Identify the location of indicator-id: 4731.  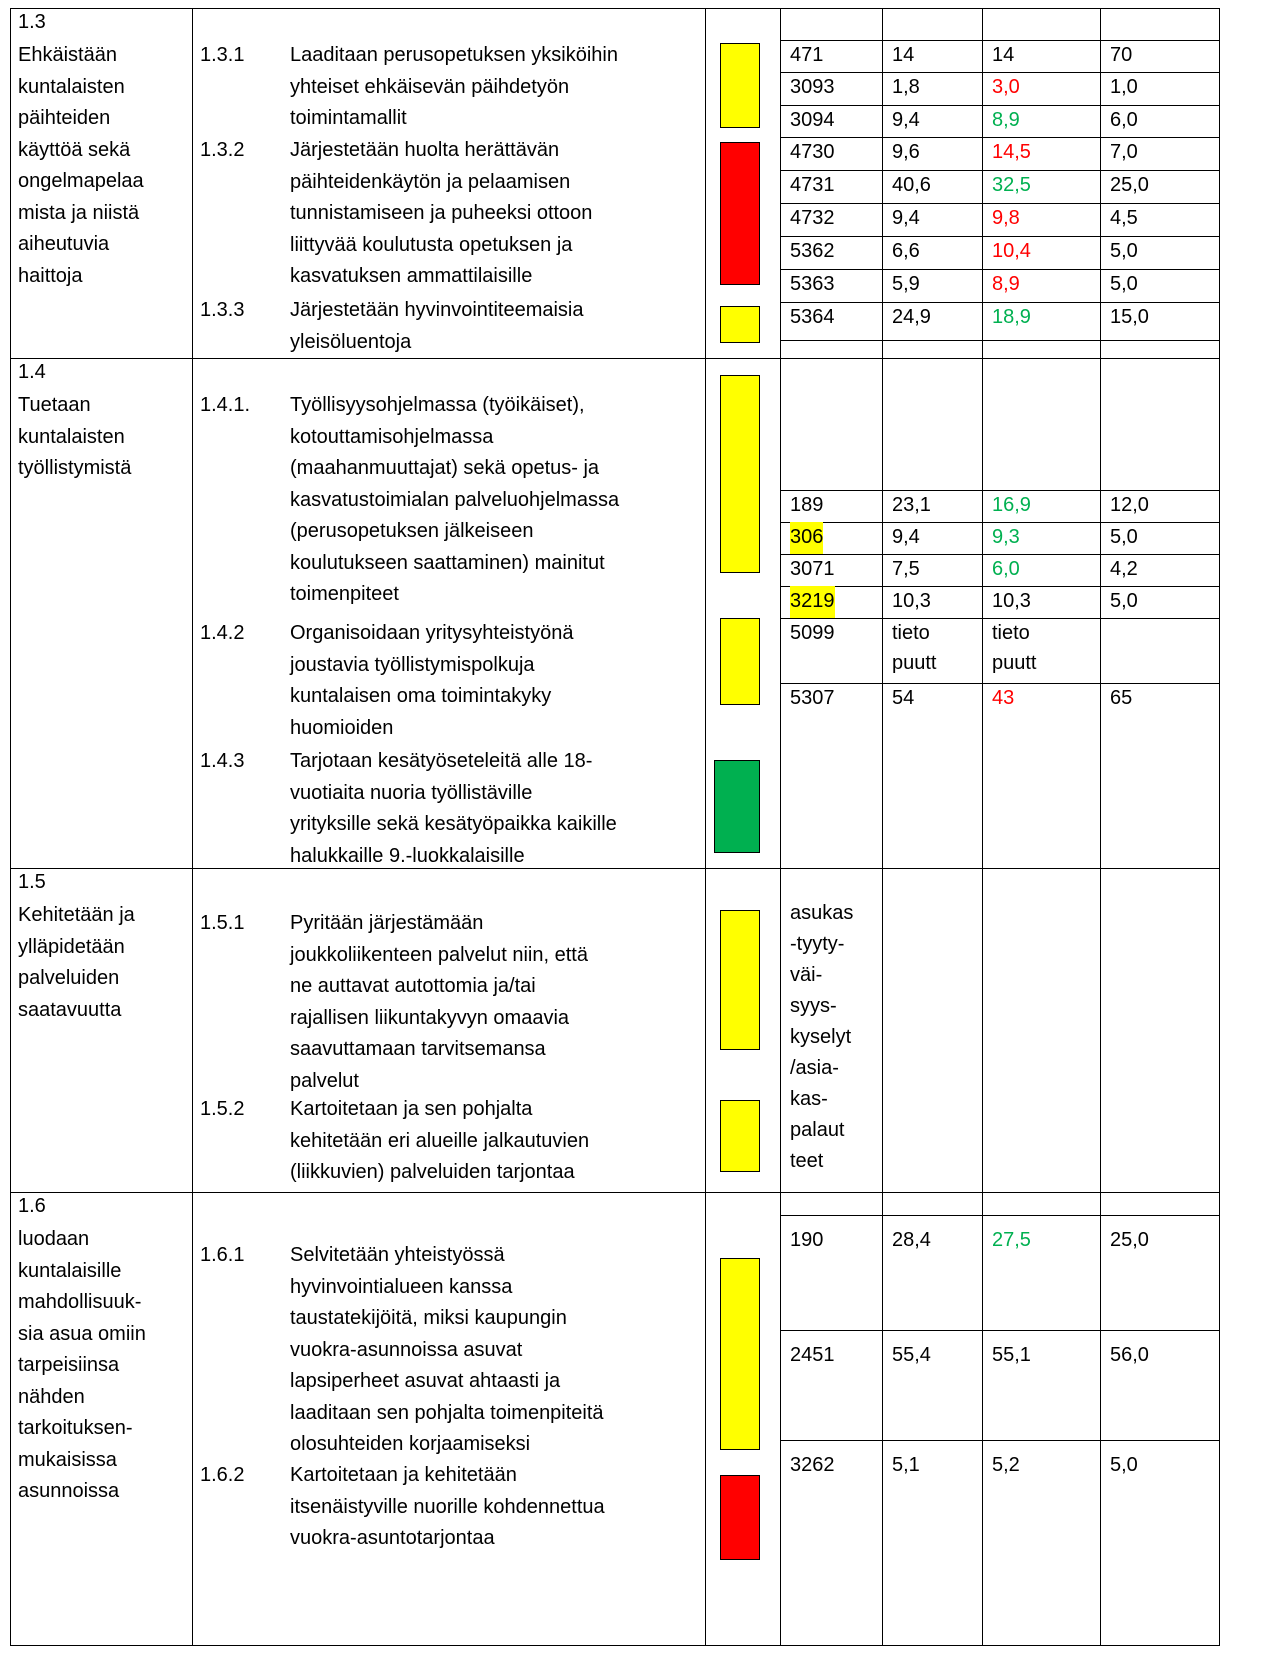
(812, 185).